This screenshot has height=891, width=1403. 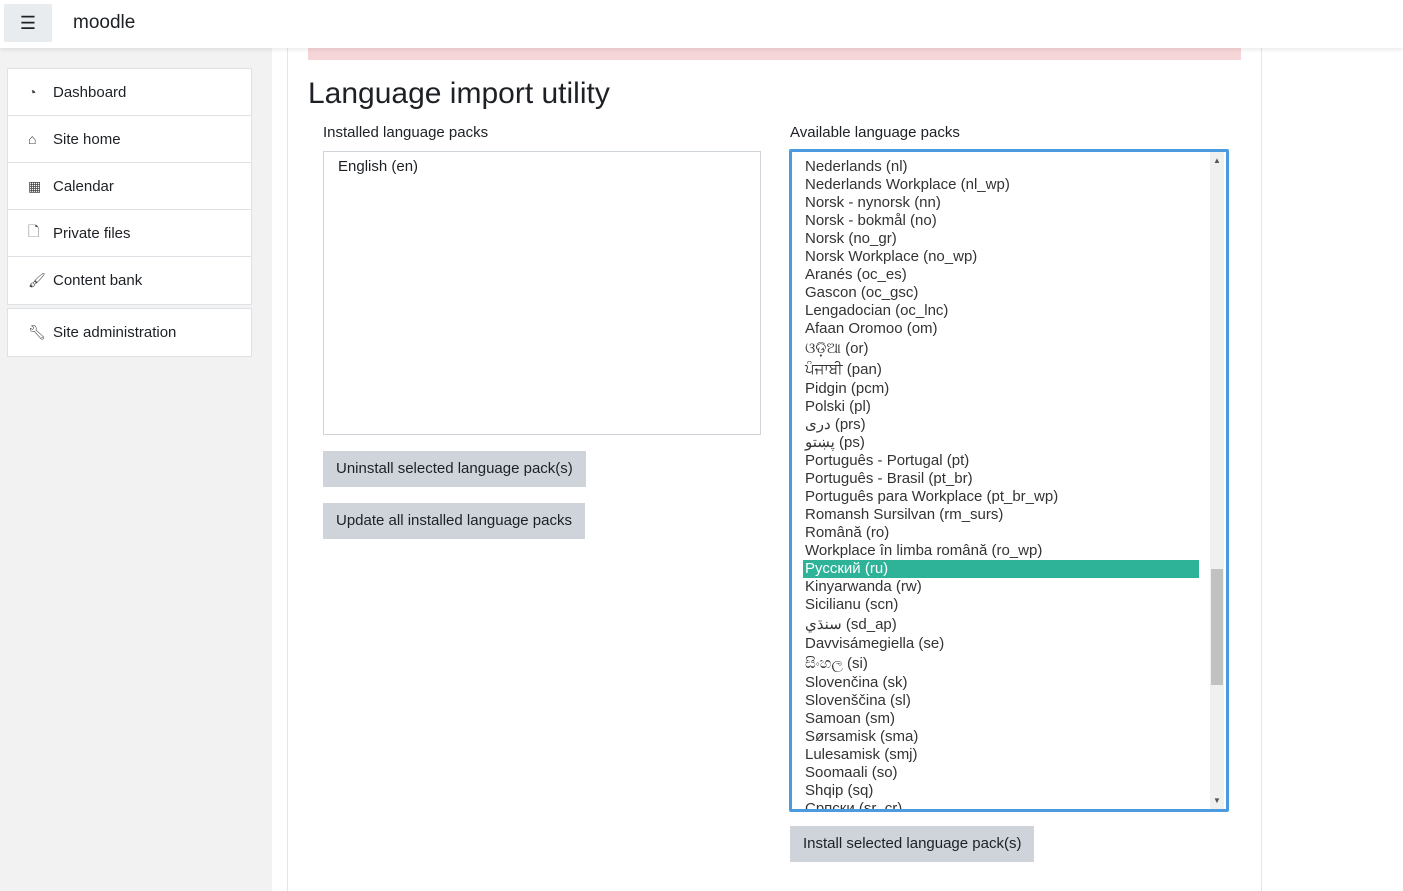 What do you see at coordinates (851, 624) in the screenshot?
I see `language-option: سنڌي (sd_ap)` at bounding box center [851, 624].